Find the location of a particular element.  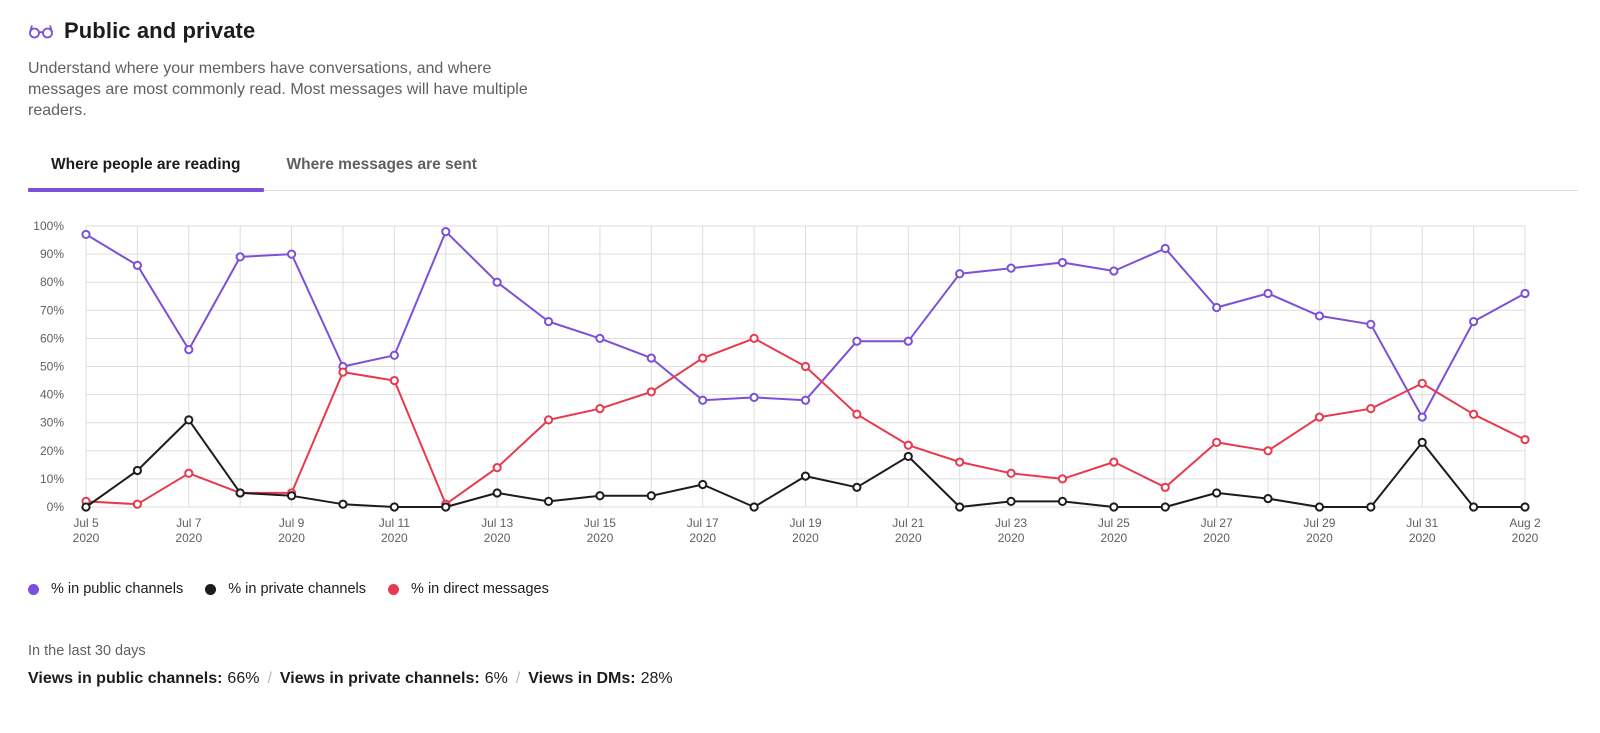

y-tick-label: 90% is located at coordinates (52, 254).